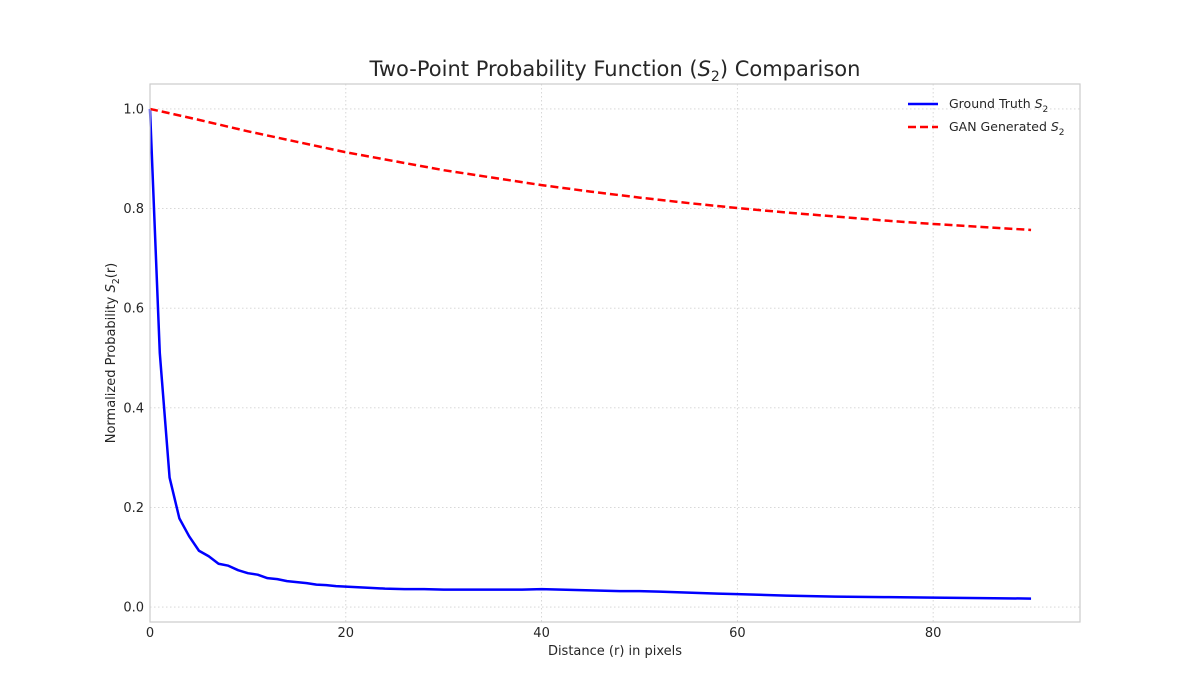 This screenshot has height=700, width=1200. What do you see at coordinates (1007, 128) in the screenshot?
I see `legend-label-gan-generated: GAN Generated S2` at bounding box center [1007, 128].